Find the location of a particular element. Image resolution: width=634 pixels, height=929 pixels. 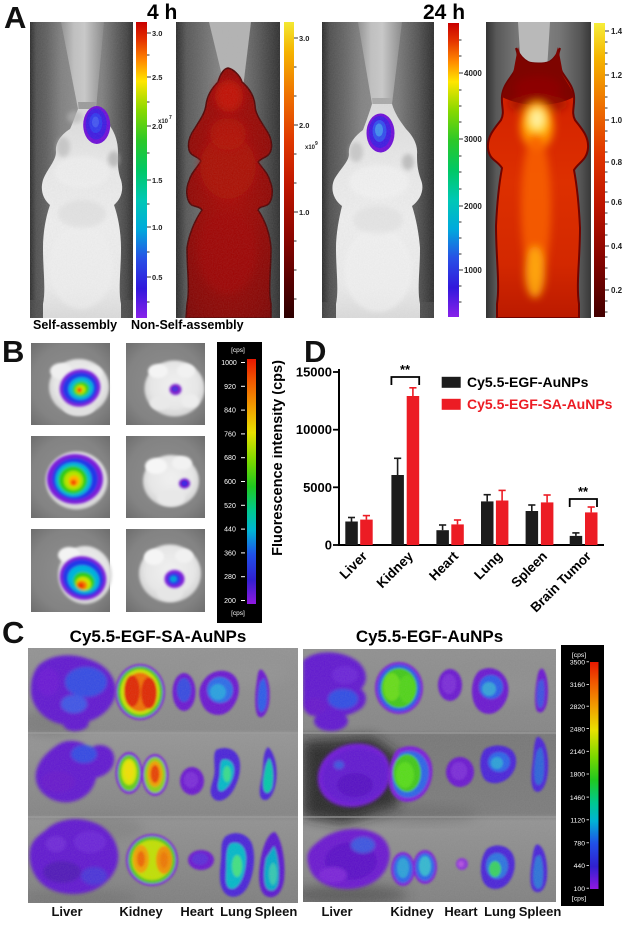

svg-text: 360 is located at coordinates (230, 553).